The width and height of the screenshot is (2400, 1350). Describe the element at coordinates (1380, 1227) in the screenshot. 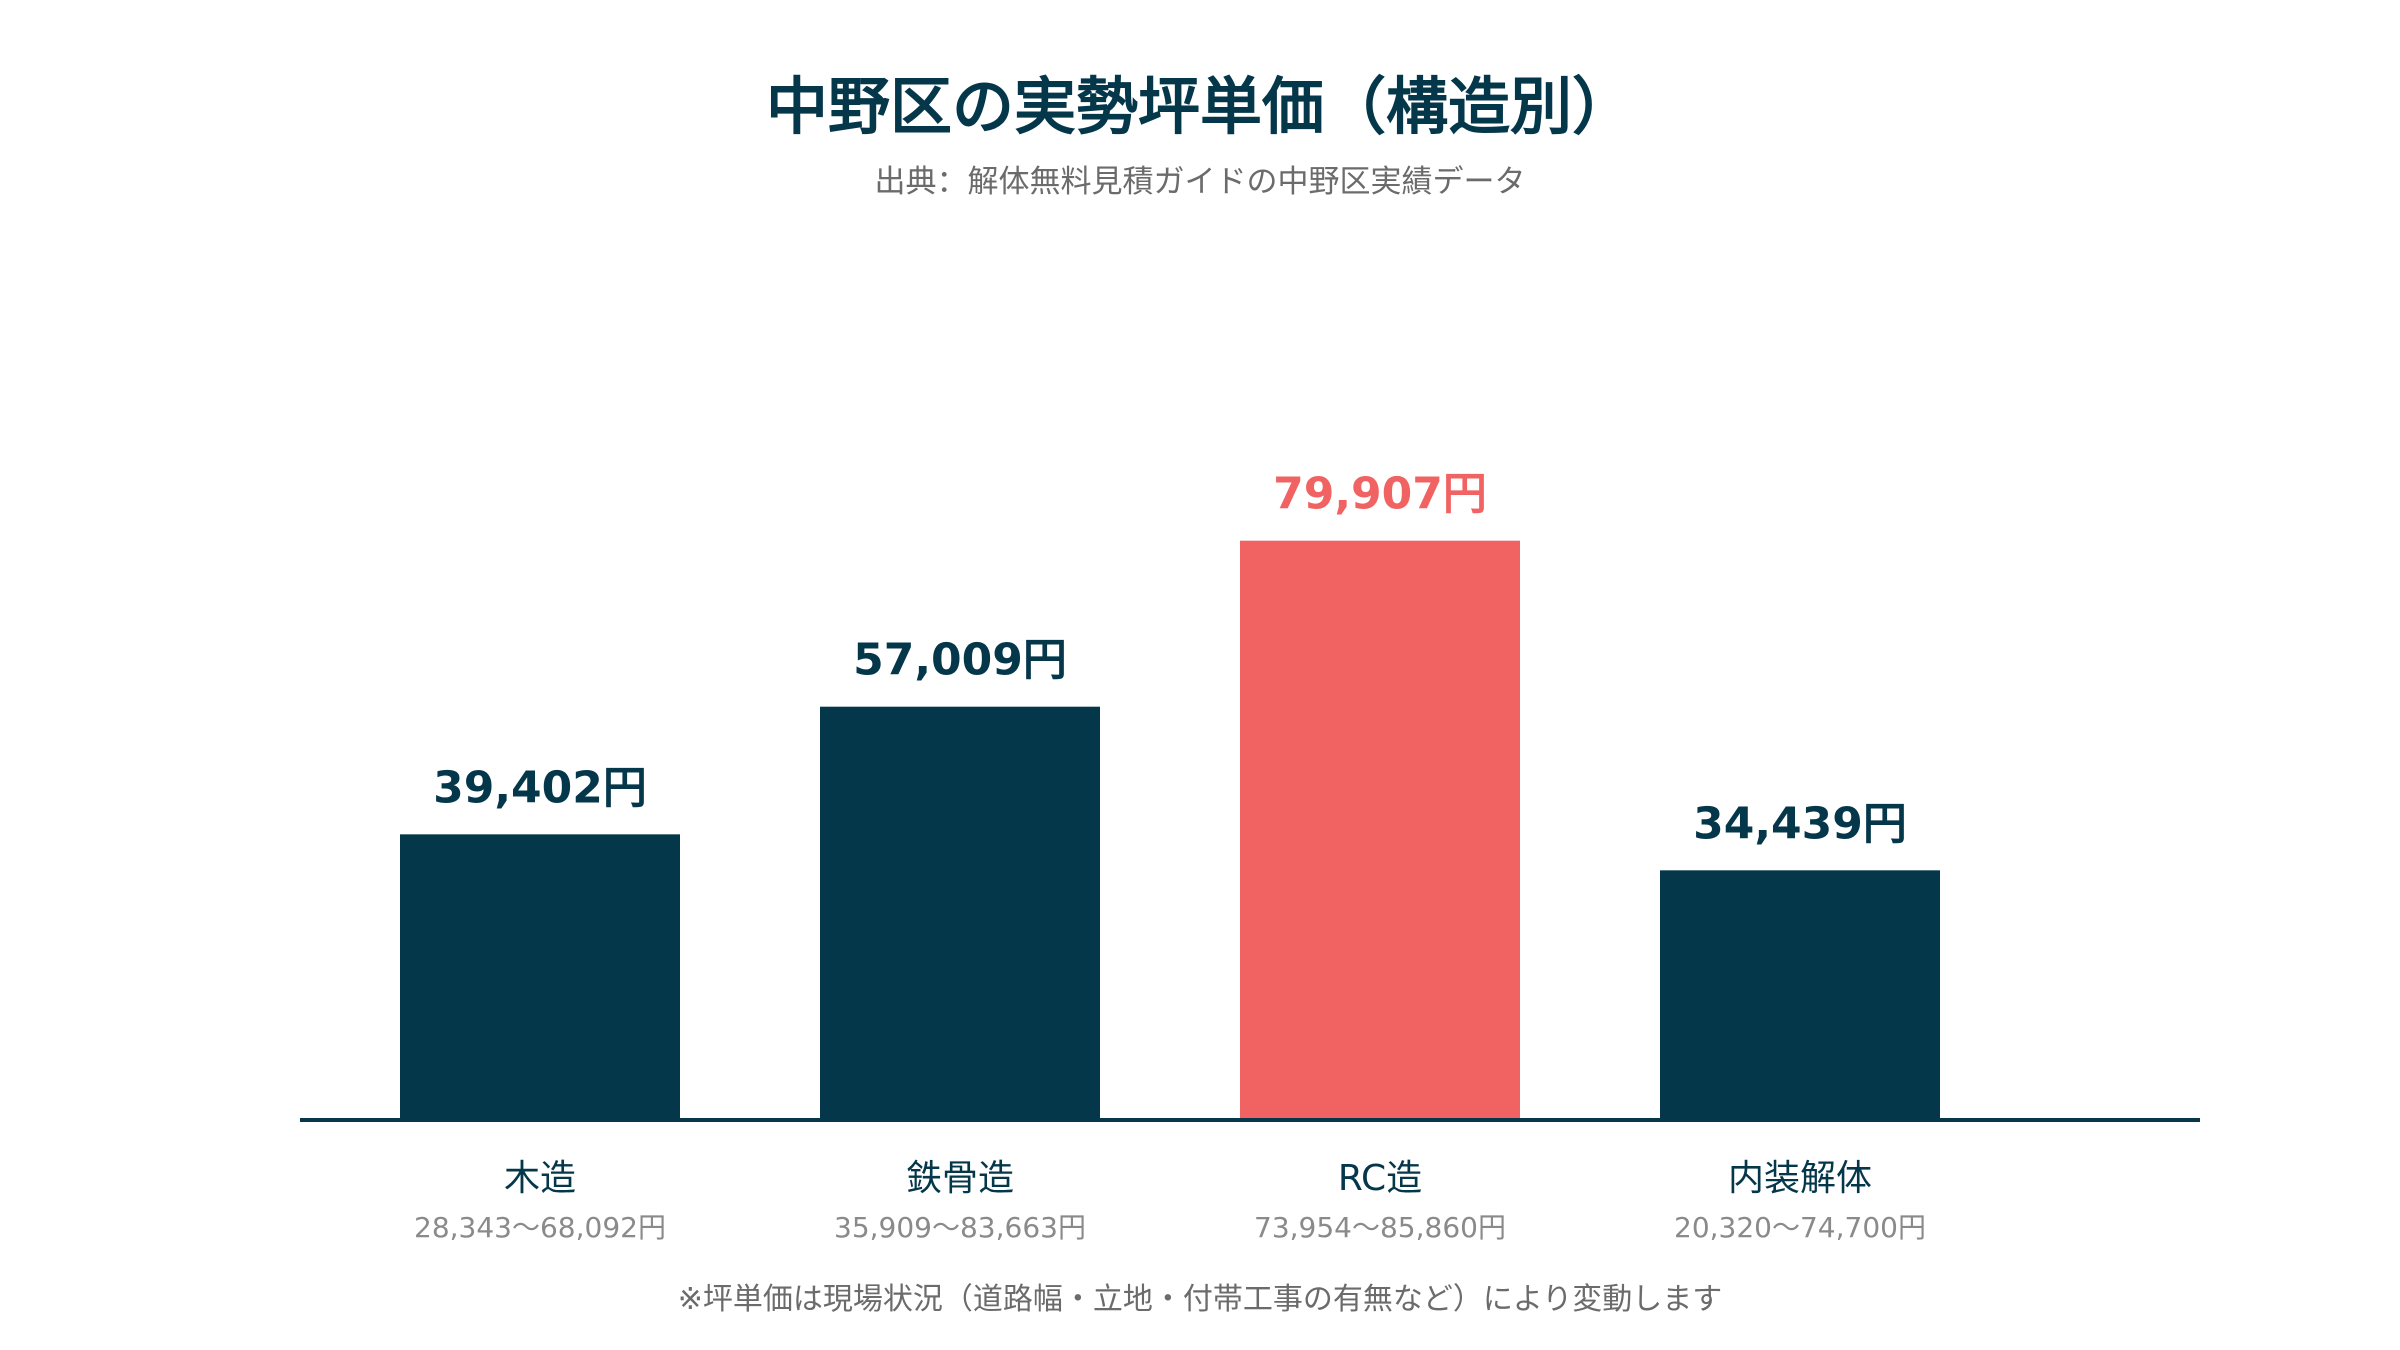

I see `range-label-2: 73,954〜85,860円` at that location.